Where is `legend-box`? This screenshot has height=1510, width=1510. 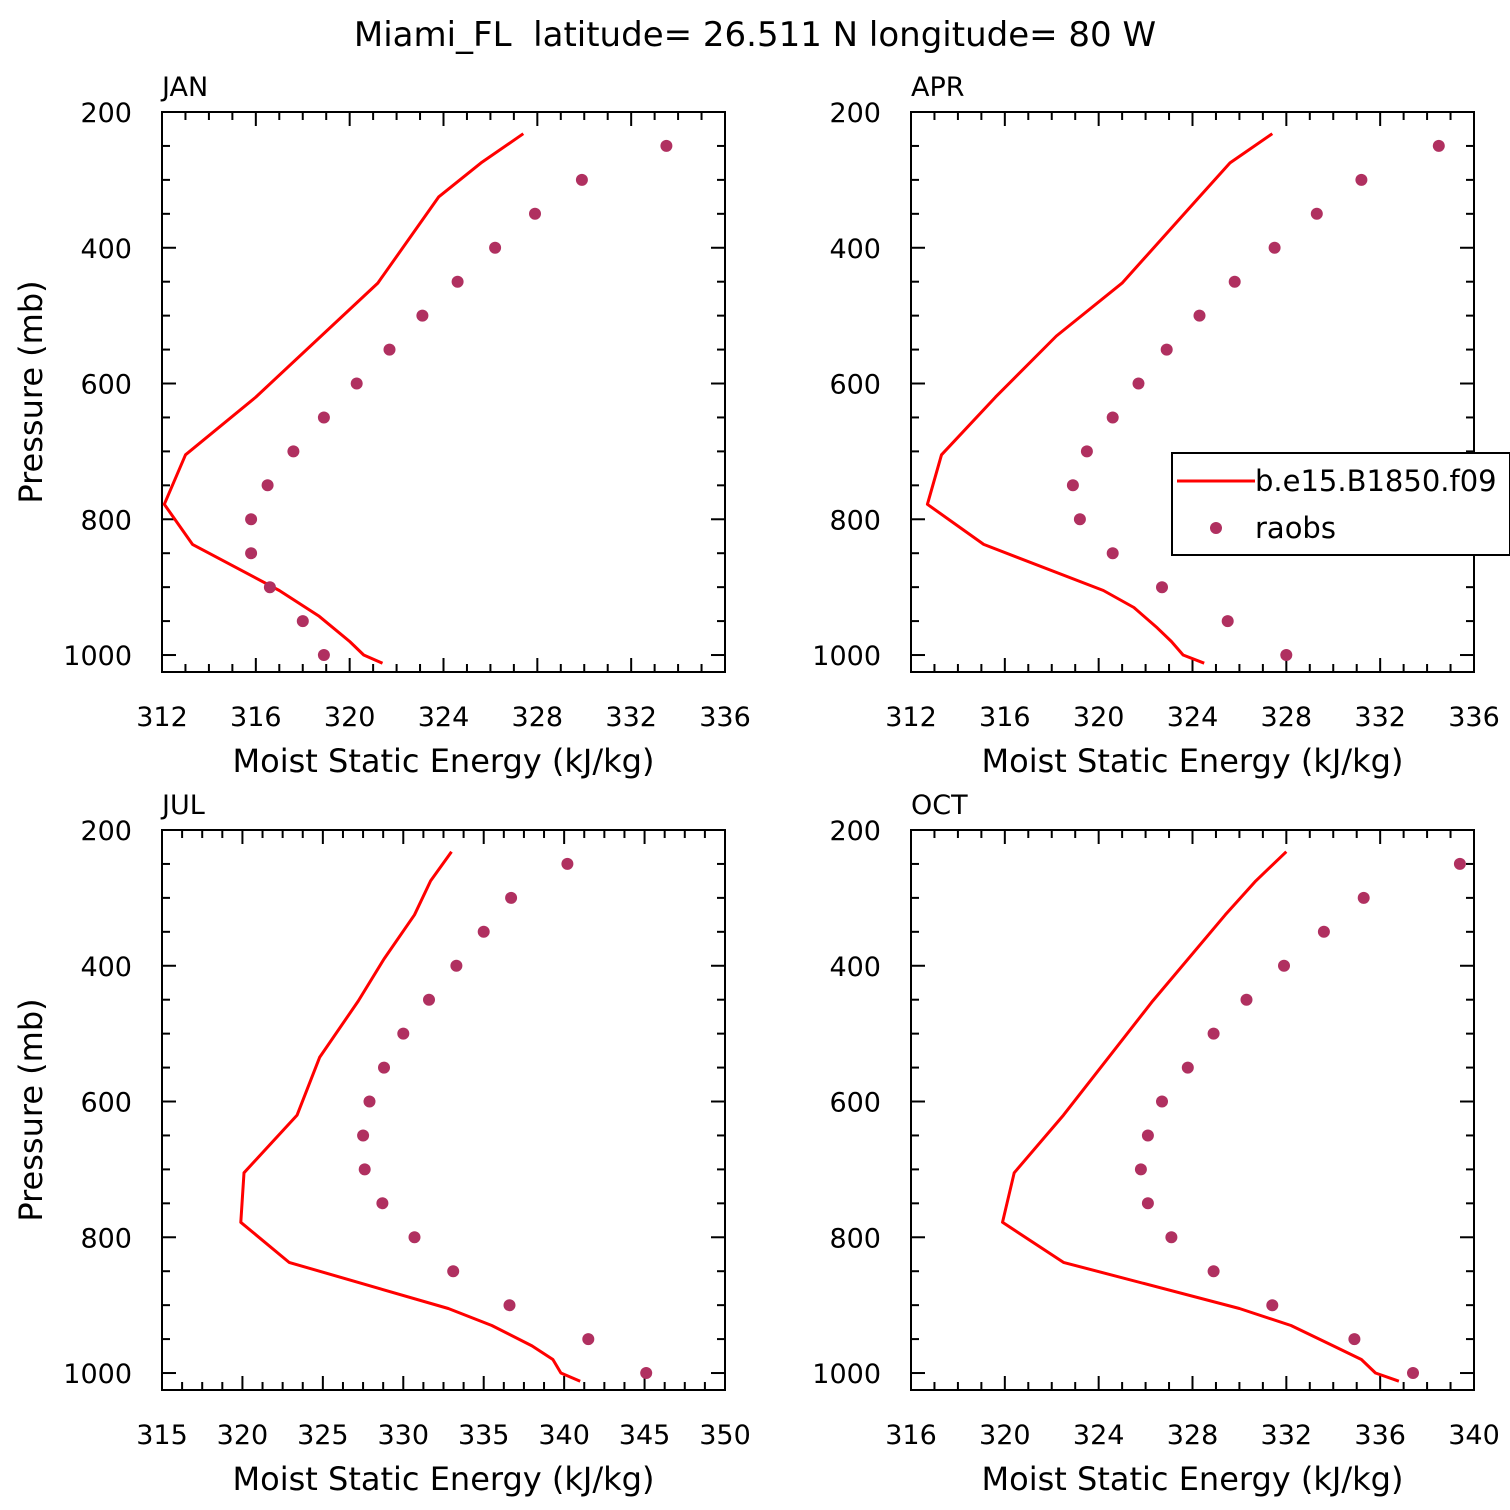 legend-box is located at coordinates (1340, 504).